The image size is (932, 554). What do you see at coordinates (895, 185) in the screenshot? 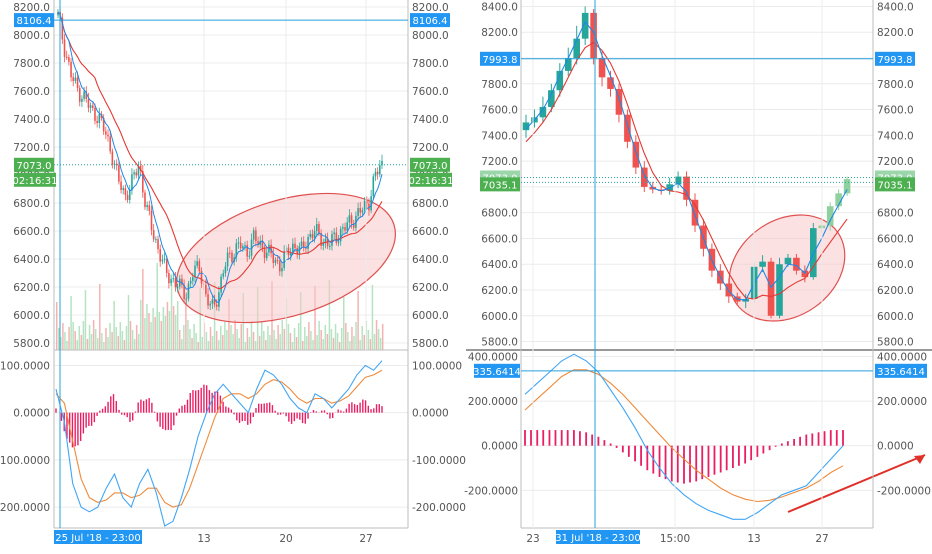
I see `current-price-label-right: 7035.1` at bounding box center [895, 185].